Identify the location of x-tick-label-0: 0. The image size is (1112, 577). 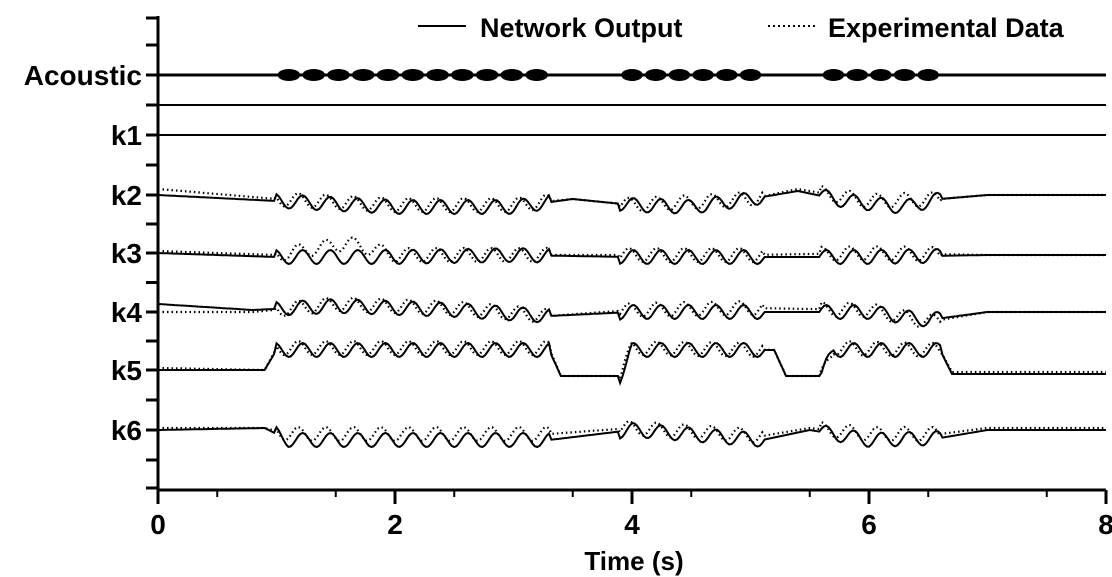
(158, 524).